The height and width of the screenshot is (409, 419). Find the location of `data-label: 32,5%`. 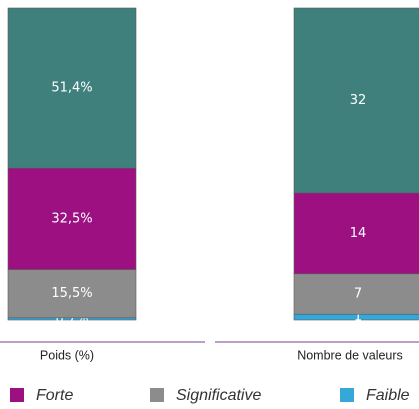

data-label: 32,5% is located at coordinates (71, 218).